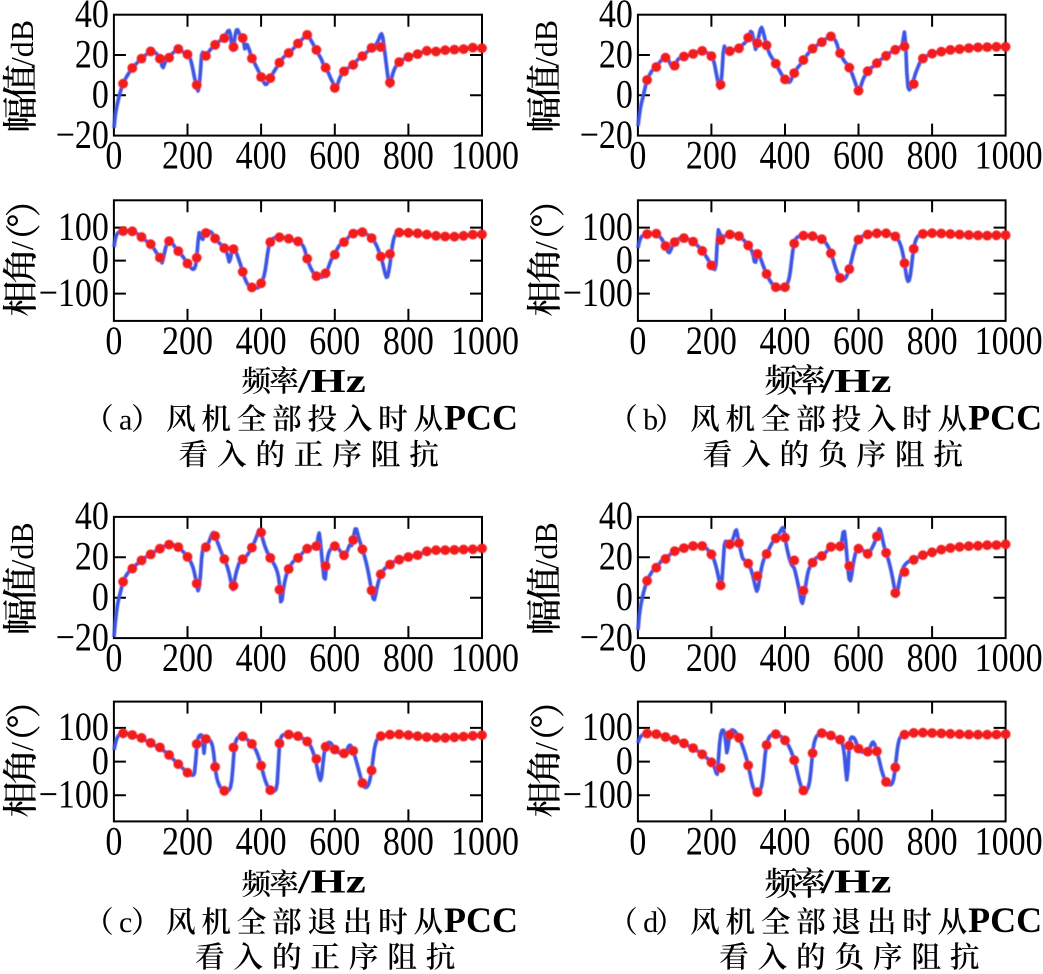 The image size is (1043, 974). What do you see at coordinates (125, 922) in the screenshot?
I see `svg-text: c` at bounding box center [125, 922].